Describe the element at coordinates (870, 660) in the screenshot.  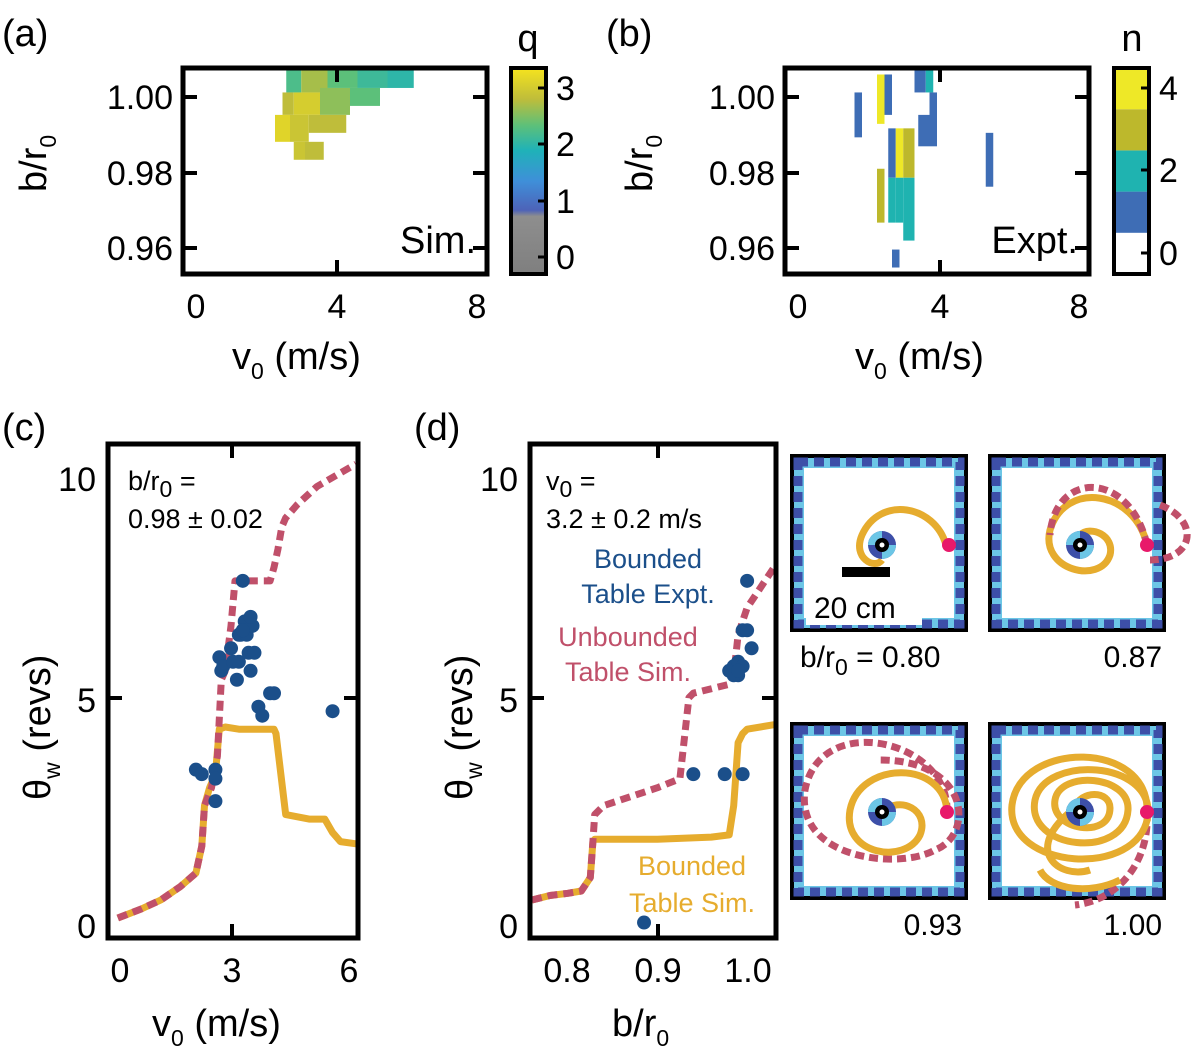
I see `inset-080-label: b/r0 = 0.80` at that location.